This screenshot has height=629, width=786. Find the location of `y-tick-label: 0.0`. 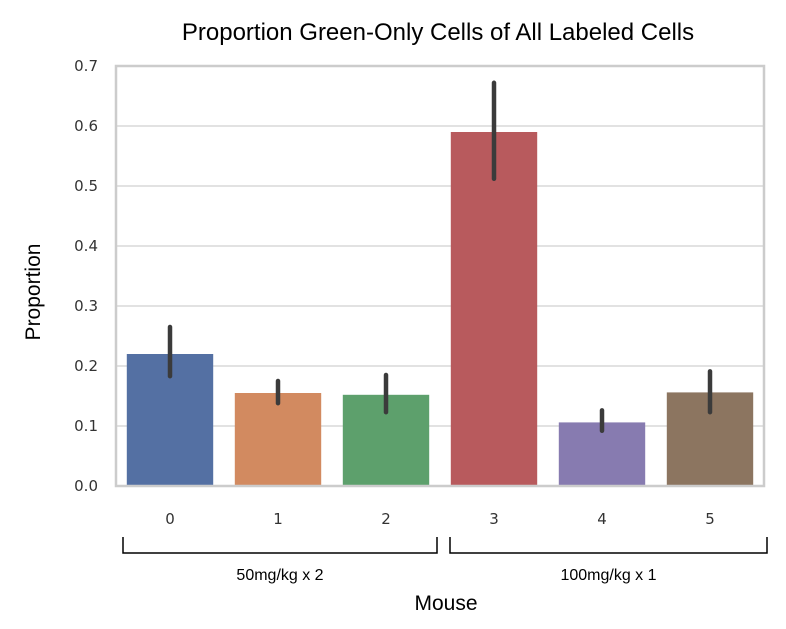

y-tick-label: 0.0 is located at coordinates (86, 486).